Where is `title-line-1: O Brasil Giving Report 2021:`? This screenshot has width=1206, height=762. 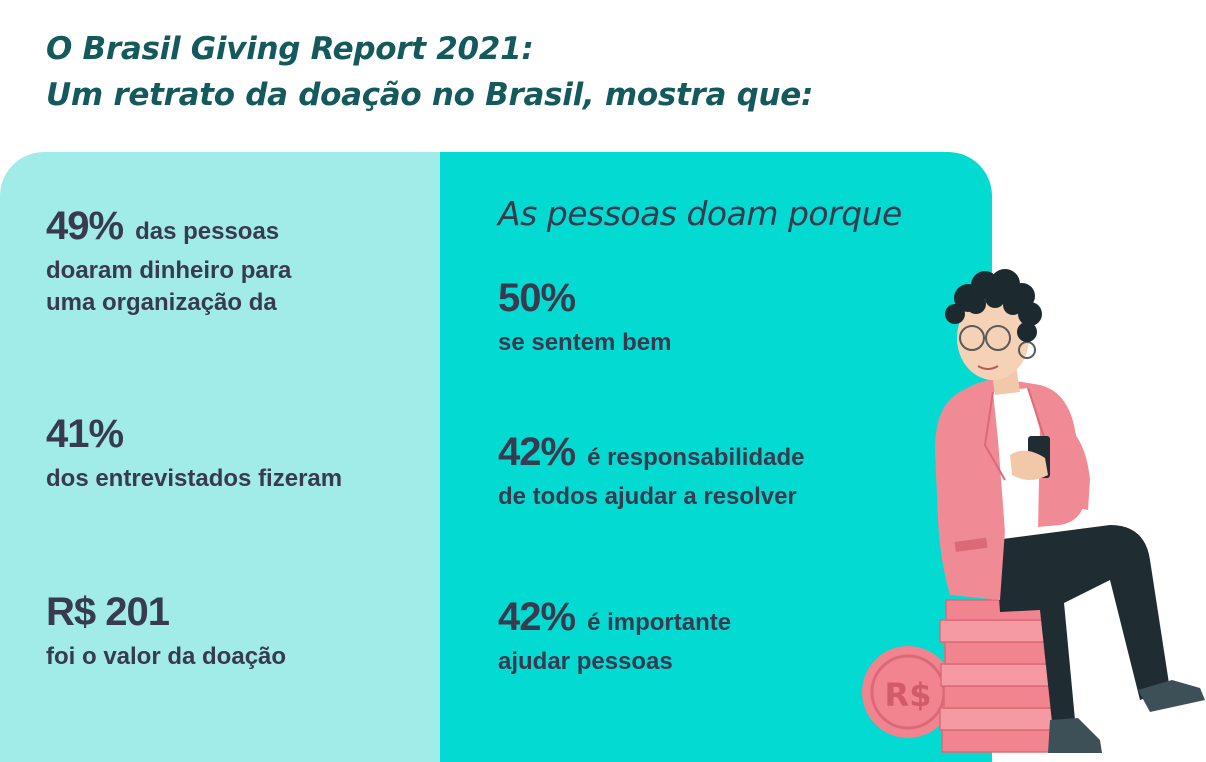 title-line-1: O Brasil Giving Report 2021: is located at coordinates (290, 49).